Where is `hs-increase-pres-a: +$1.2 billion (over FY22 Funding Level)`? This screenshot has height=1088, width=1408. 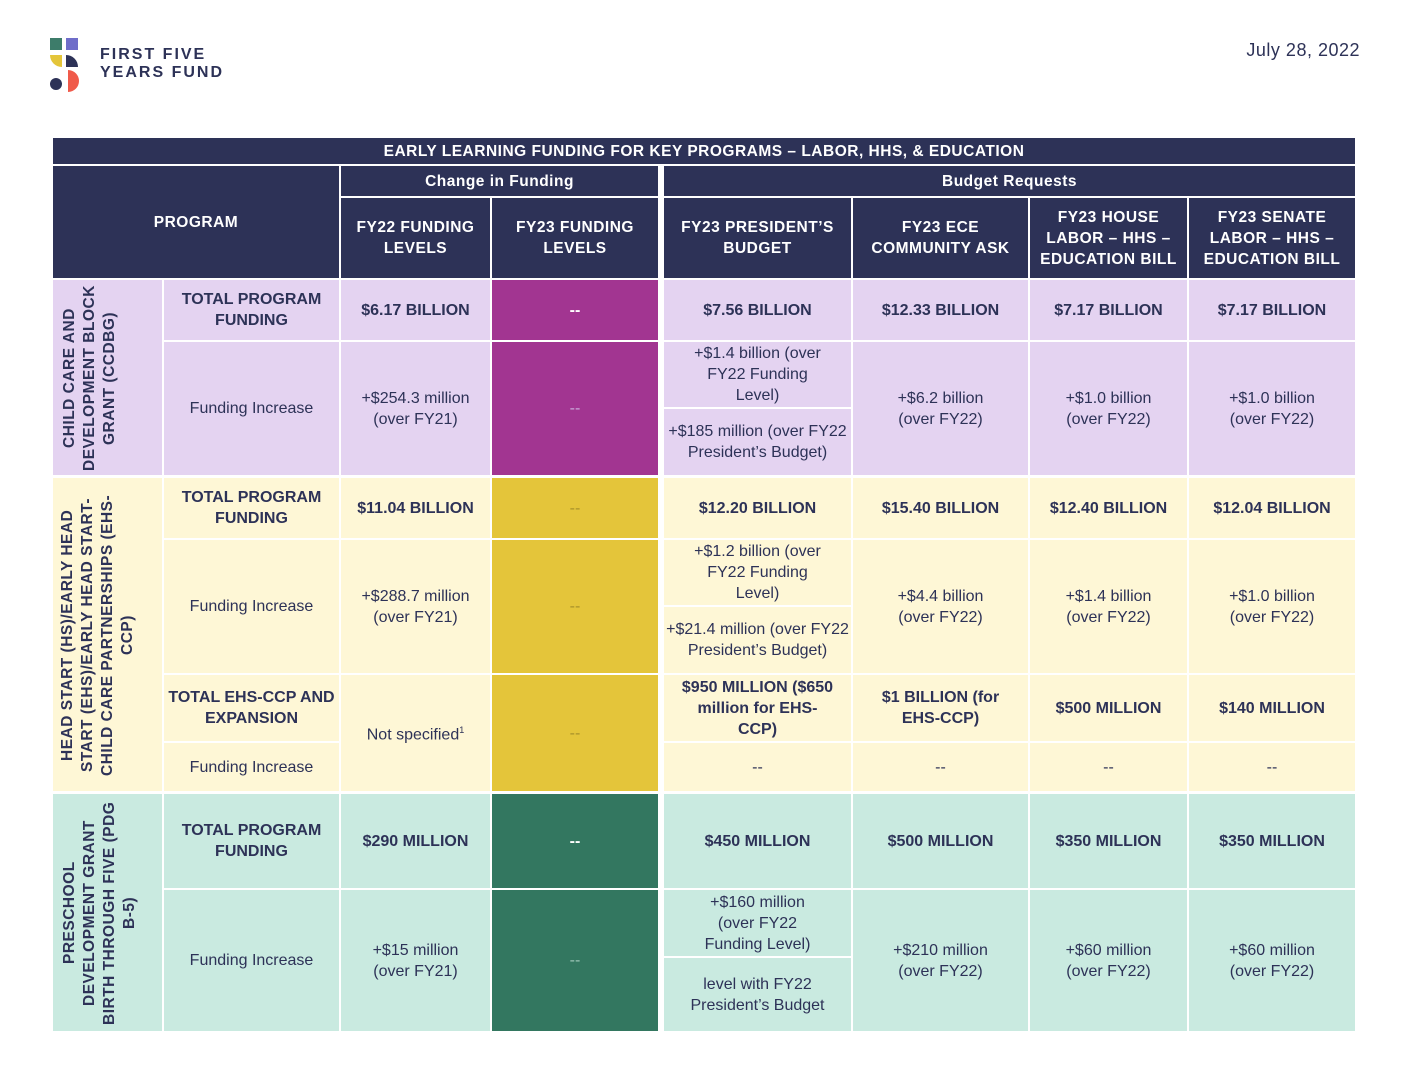
hs-increase-pres-a: +$1.2 billion (over FY22 Funding Level) is located at coordinates (757, 572).